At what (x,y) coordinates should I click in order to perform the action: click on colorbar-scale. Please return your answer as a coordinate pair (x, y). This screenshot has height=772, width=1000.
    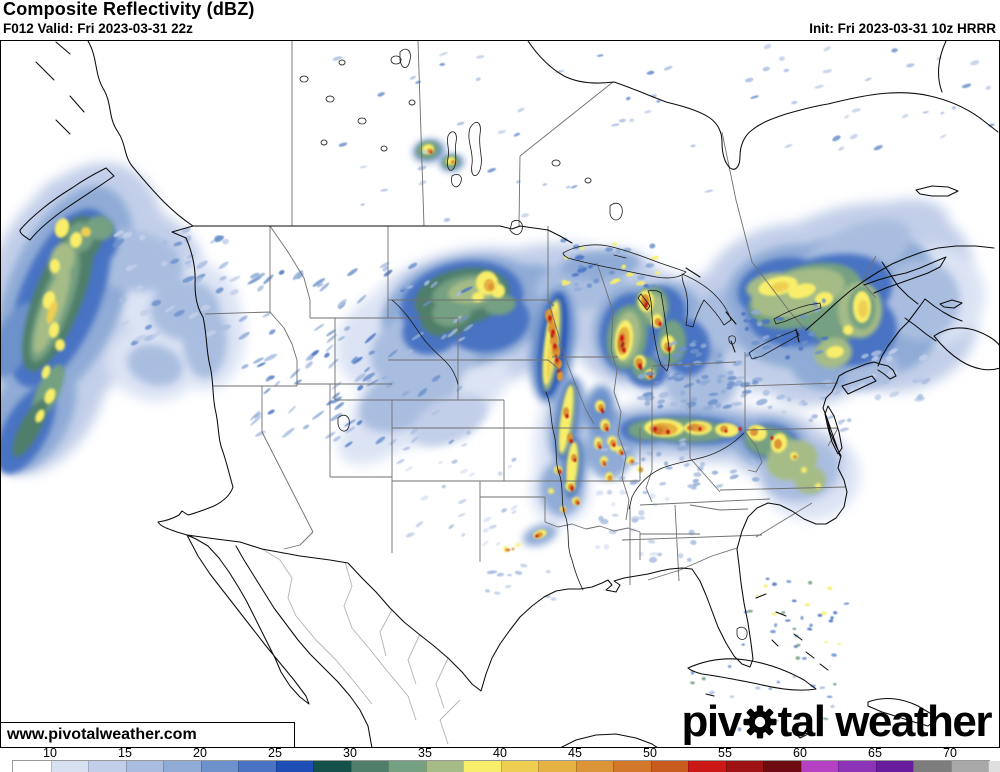
    Looking at the image, I should click on (506, 766).